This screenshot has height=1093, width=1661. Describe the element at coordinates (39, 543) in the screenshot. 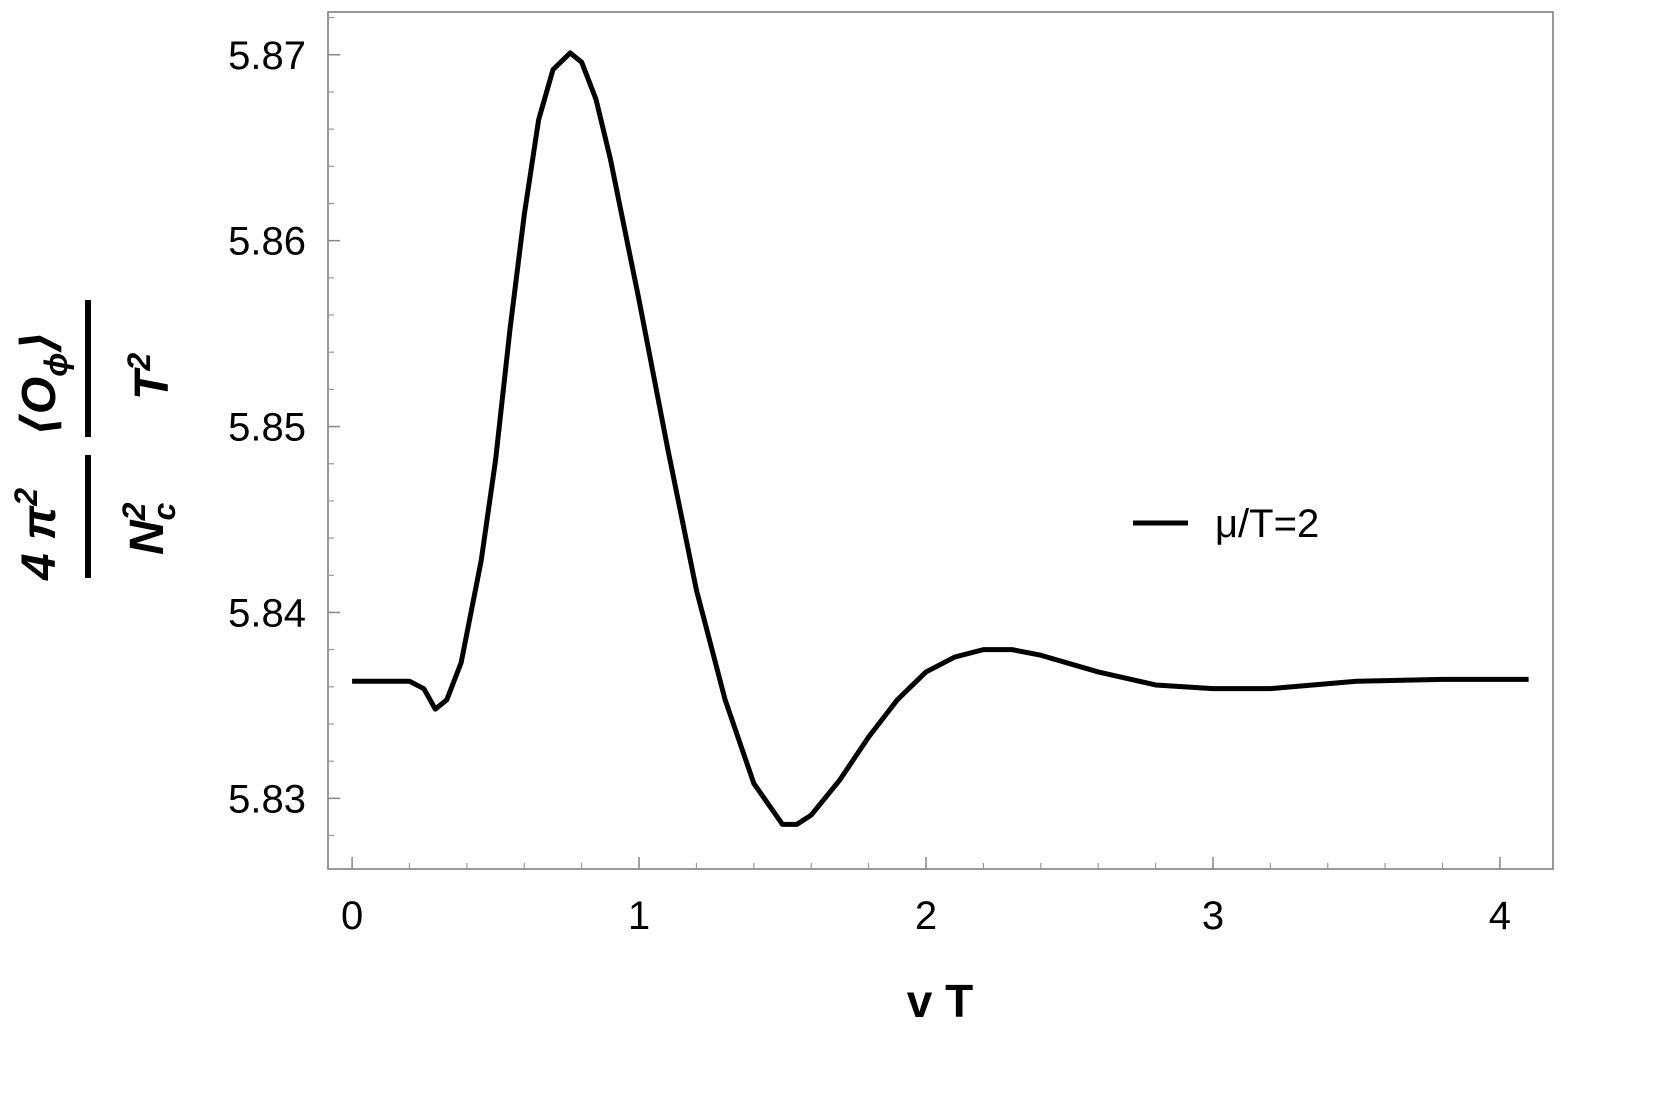

I see `y-label-part: 4 π` at that location.